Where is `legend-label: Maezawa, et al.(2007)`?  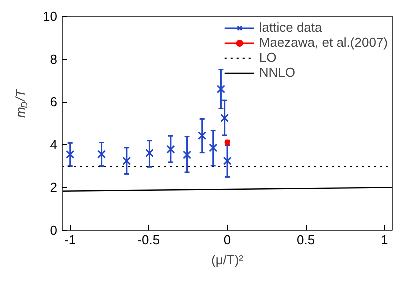
legend-label: Maezawa, et al.(2007) is located at coordinates (323, 42).